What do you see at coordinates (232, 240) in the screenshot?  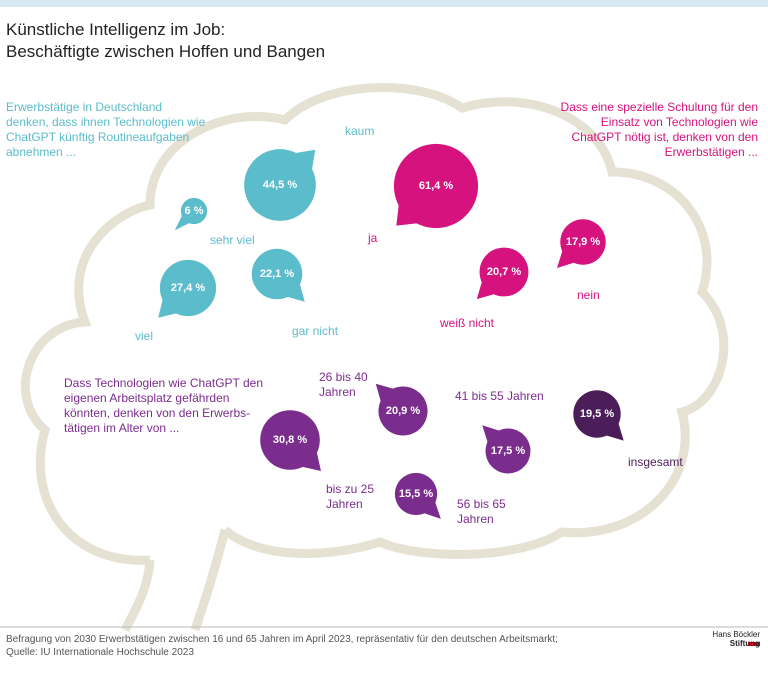 I see `category-label: sehr viel` at bounding box center [232, 240].